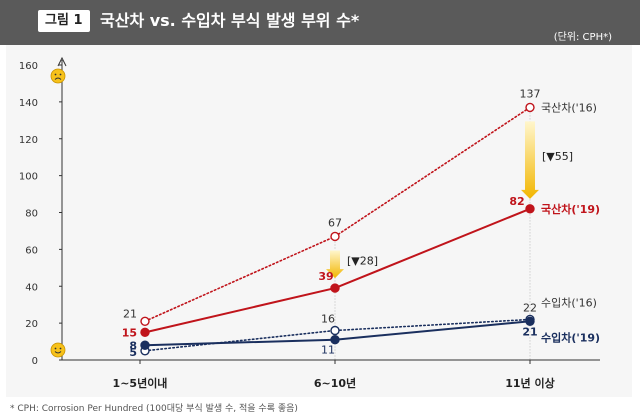  I want to click on data-label: 5, so click(133, 352).